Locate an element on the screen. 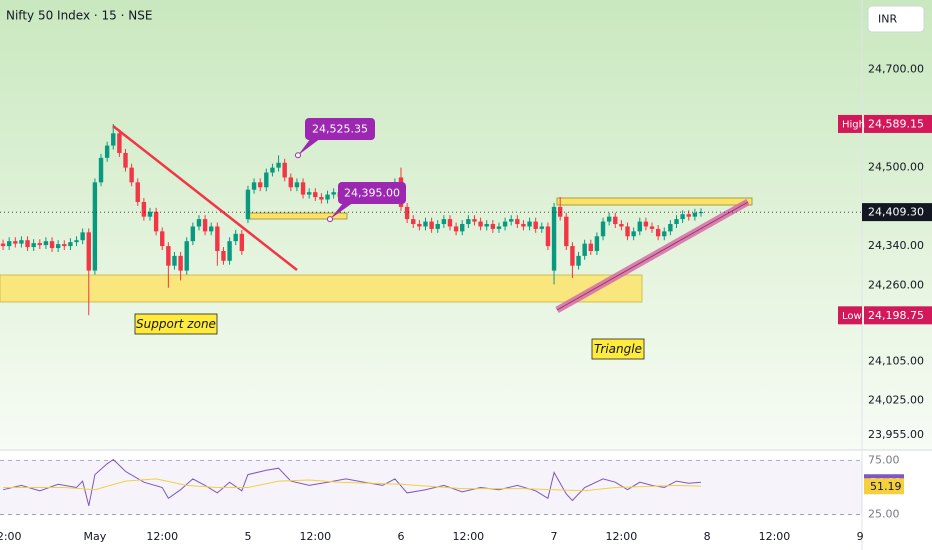 The image size is (932, 550). last-price-box is located at coordinates (897, 212).